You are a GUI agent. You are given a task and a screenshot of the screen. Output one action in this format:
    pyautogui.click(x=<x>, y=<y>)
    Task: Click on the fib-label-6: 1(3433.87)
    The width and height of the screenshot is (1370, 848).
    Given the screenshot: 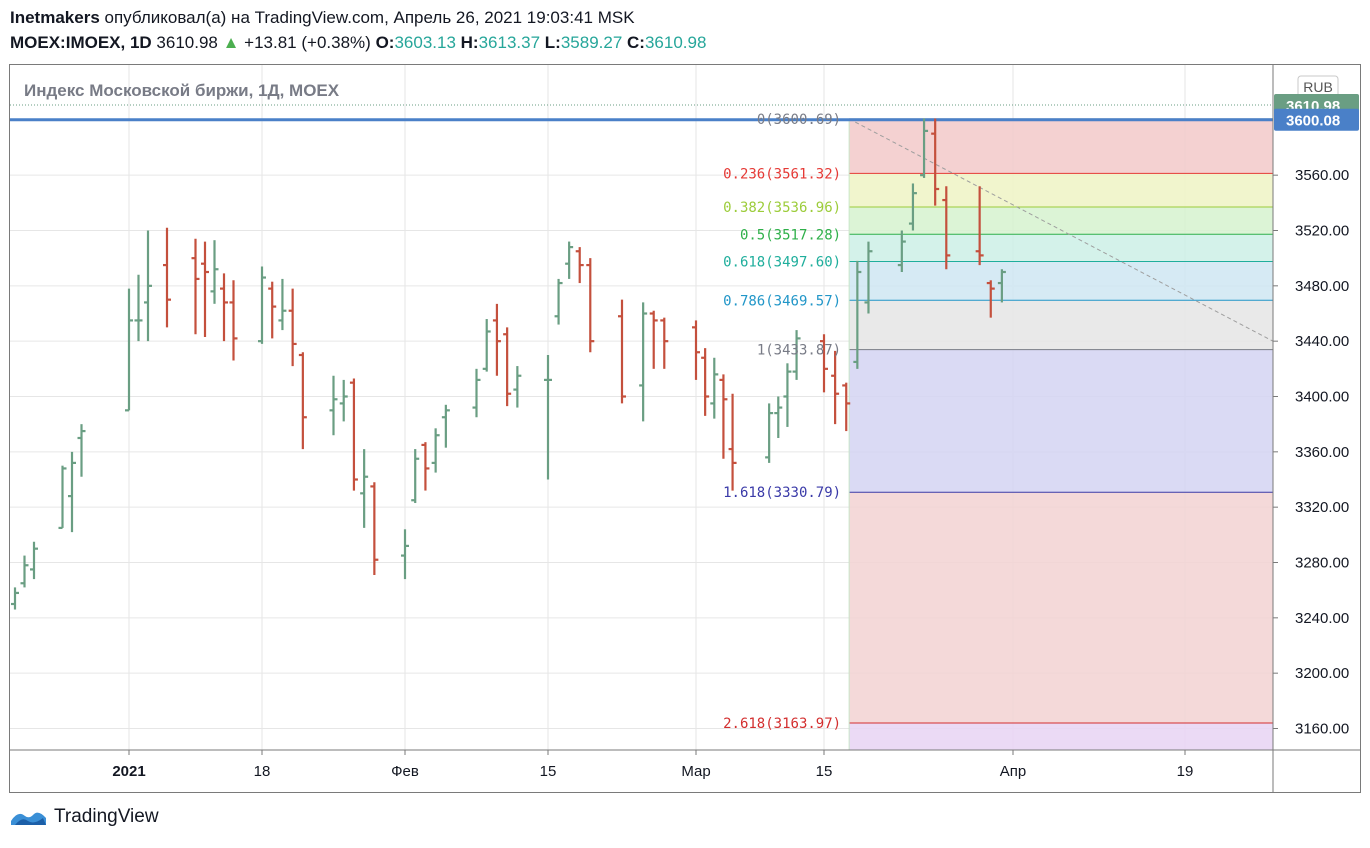 What is the action you would take?
    pyautogui.click(x=799, y=351)
    